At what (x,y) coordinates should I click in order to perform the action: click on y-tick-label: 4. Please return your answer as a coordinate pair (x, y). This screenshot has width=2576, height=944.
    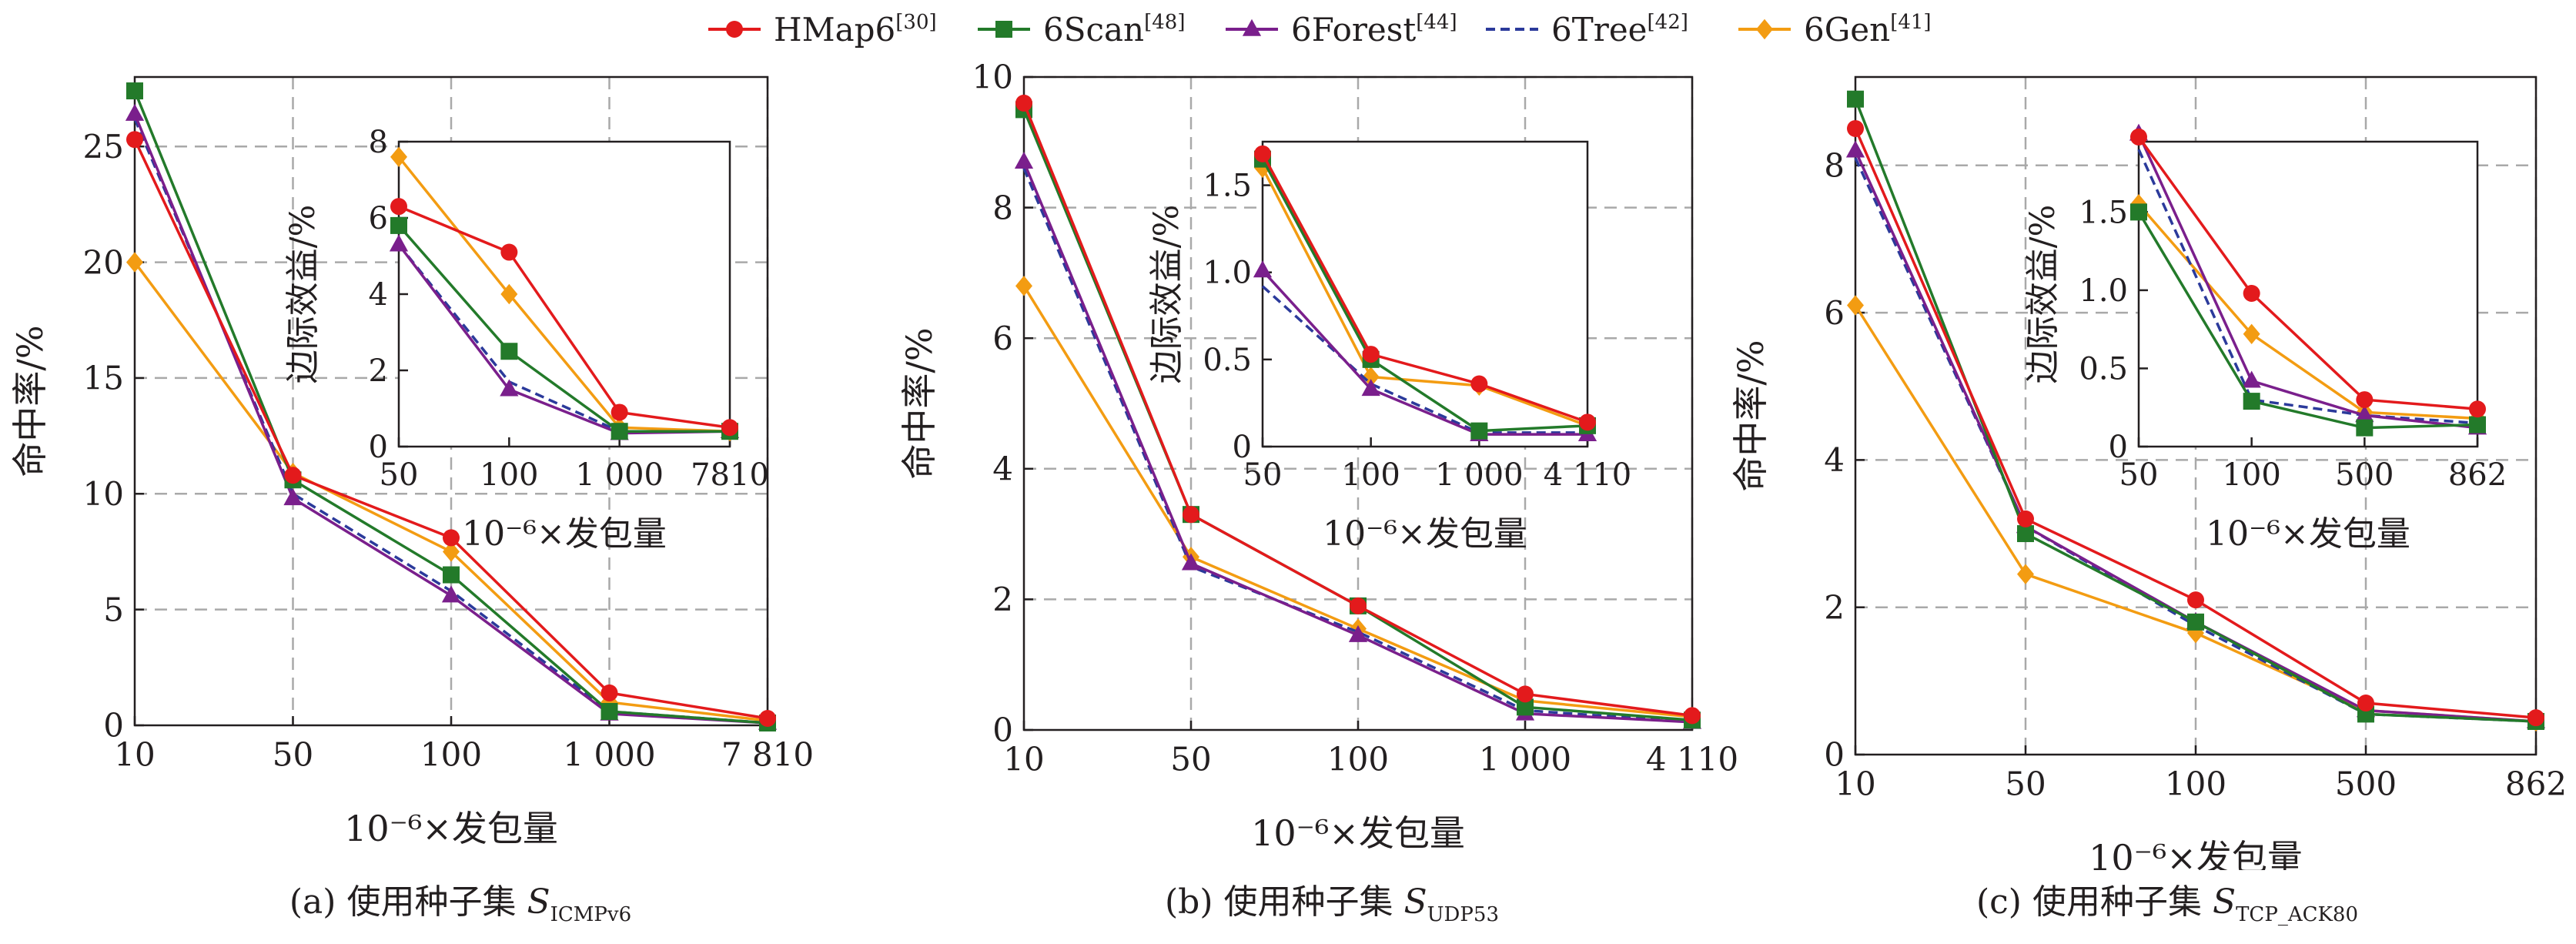
    Looking at the image, I should click on (1835, 460).